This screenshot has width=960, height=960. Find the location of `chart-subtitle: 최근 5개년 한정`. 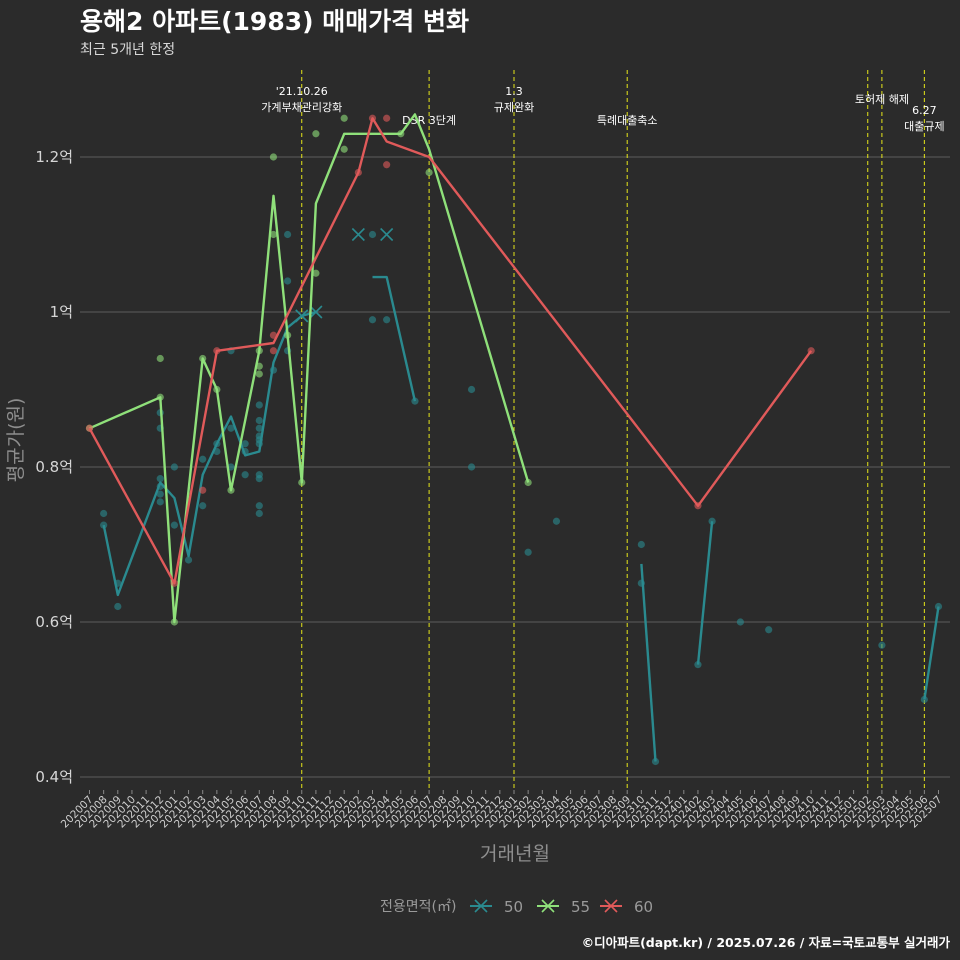

chart-subtitle: 최근 5개년 한정 is located at coordinates (127, 50).